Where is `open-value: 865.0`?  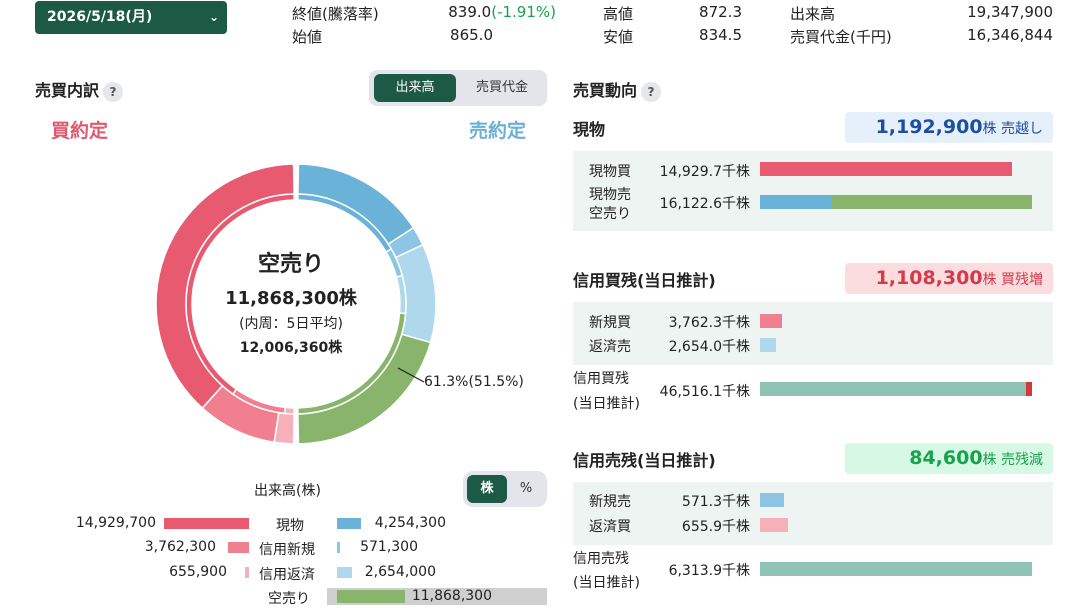 open-value: 865.0 is located at coordinates (471, 35).